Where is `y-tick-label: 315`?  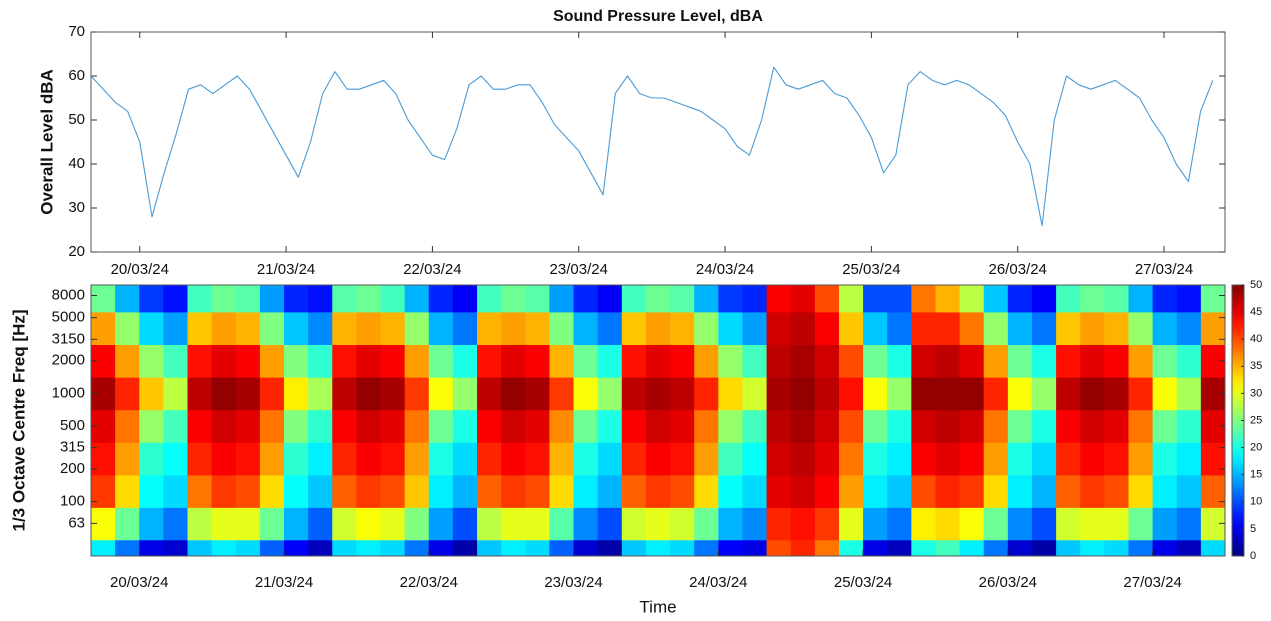 y-tick-label: 315 is located at coordinates (72, 447).